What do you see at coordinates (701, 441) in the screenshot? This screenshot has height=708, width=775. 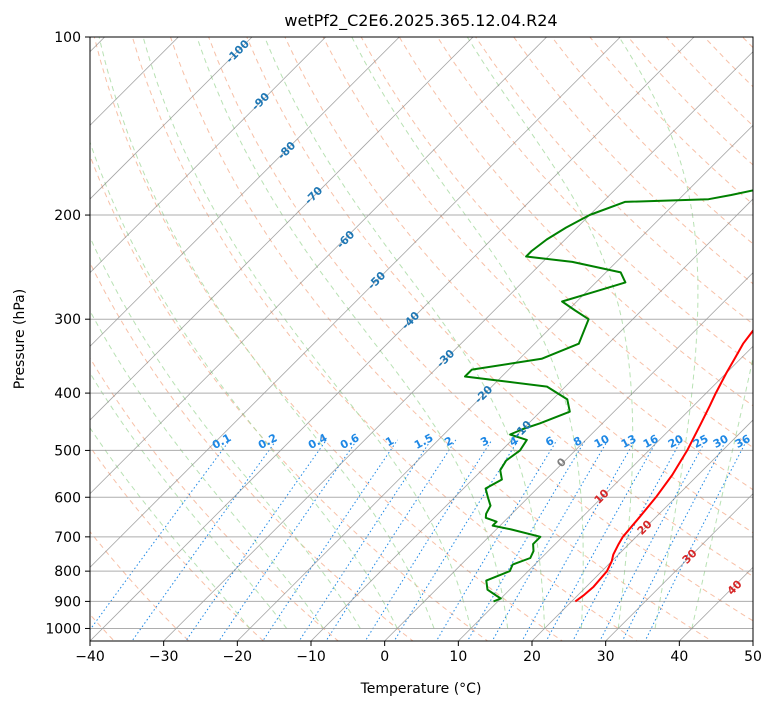 I see `mixing-ratio-label: 25` at bounding box center [701, 441].